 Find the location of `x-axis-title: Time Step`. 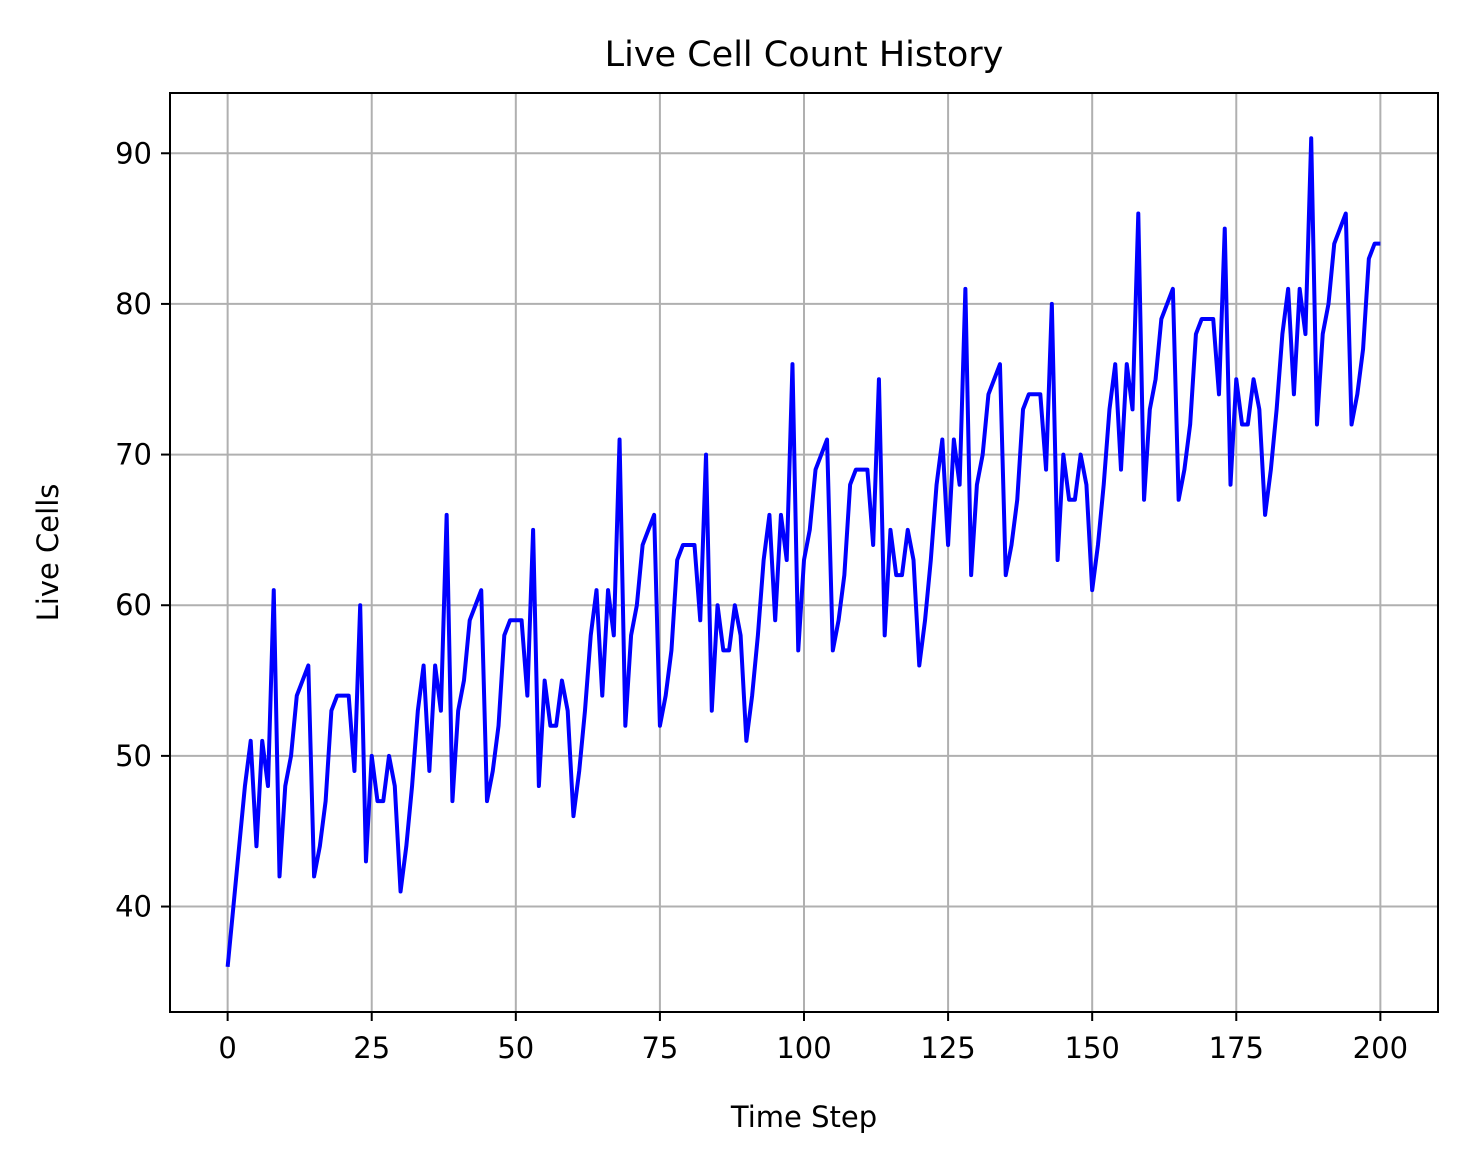

x-axis-title: Time Step is located at coordinates (803, 1117).